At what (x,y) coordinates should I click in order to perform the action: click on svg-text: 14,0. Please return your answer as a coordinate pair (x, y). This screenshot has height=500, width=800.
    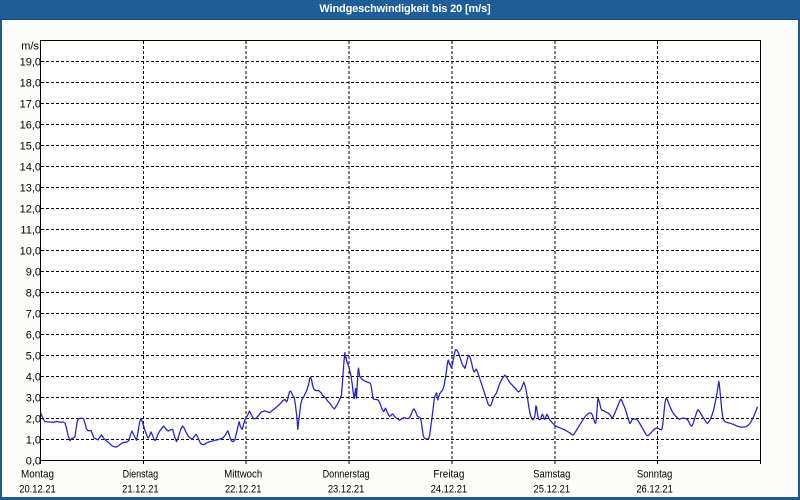
    Looking at the image, I should click on (30, 168).